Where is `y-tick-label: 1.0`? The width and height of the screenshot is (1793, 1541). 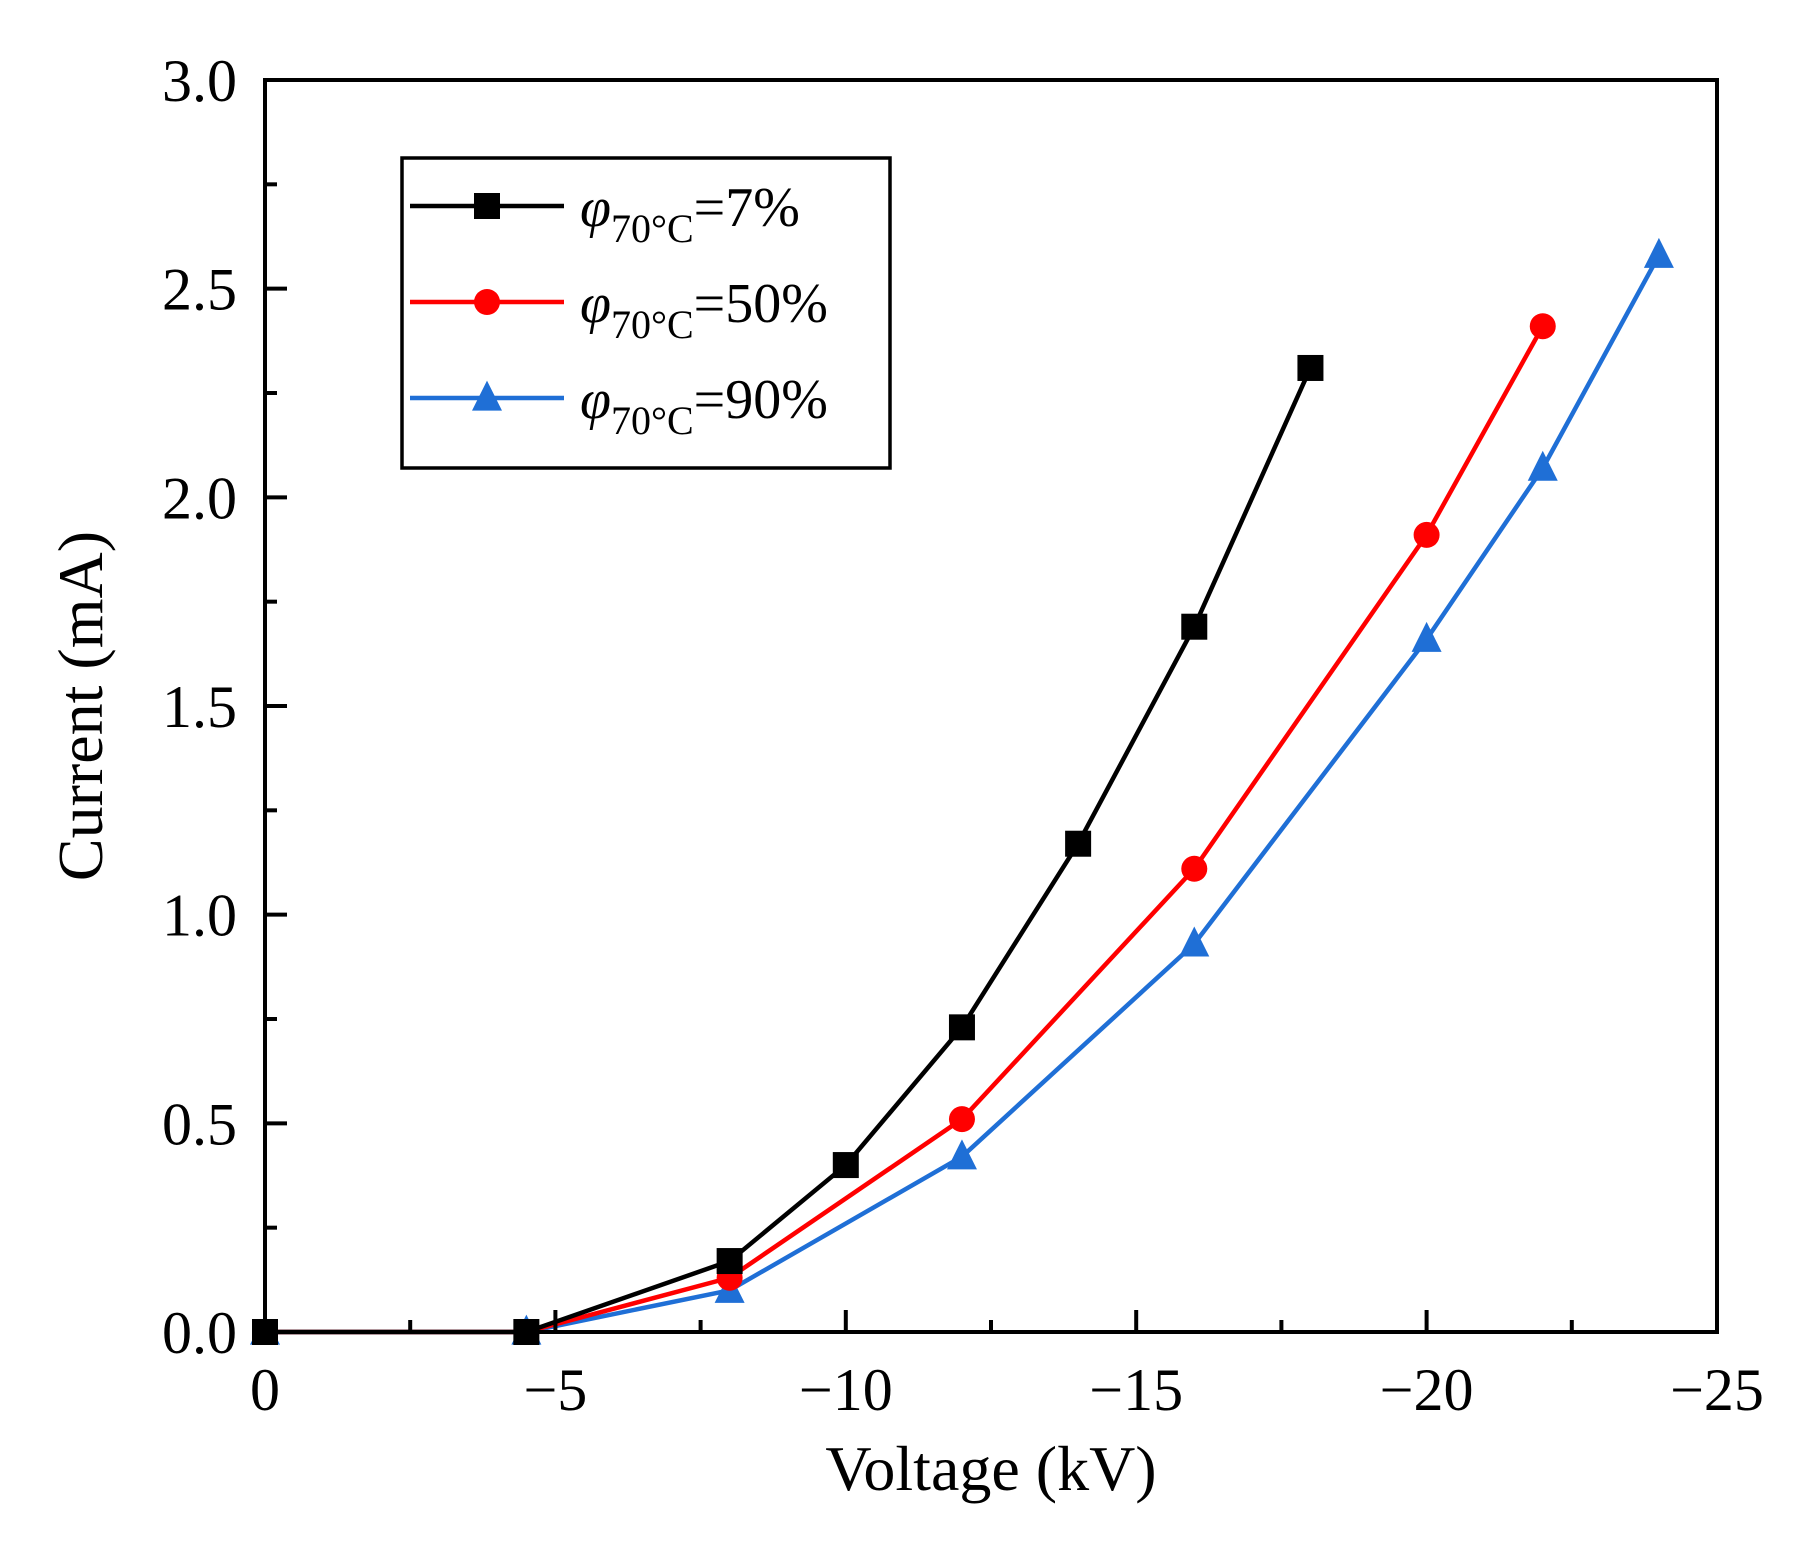 y-tick-label: 1.0 is located at coordinates (199, 916).